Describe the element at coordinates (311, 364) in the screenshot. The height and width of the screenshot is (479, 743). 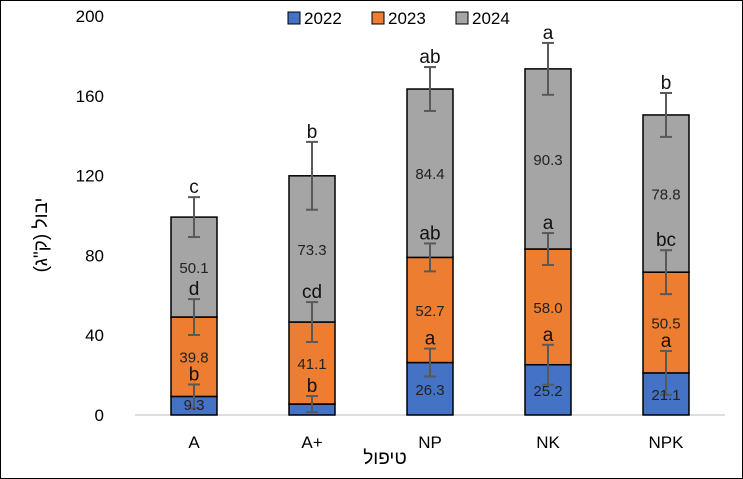
I see `data-label: 41.1` at that location.